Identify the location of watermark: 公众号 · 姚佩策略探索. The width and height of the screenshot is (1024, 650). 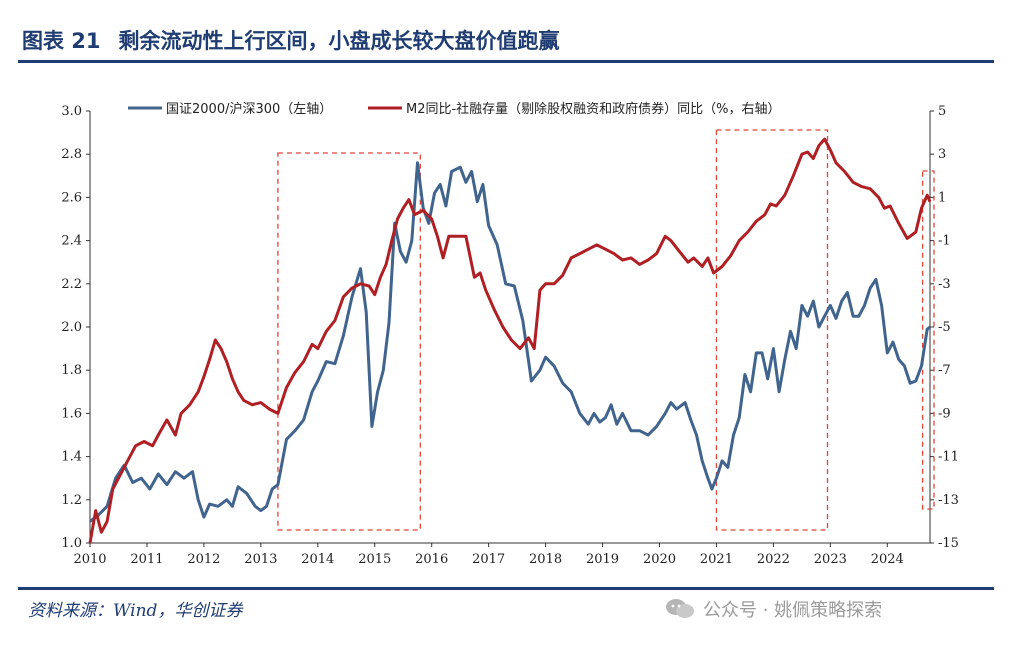
(773, 609).